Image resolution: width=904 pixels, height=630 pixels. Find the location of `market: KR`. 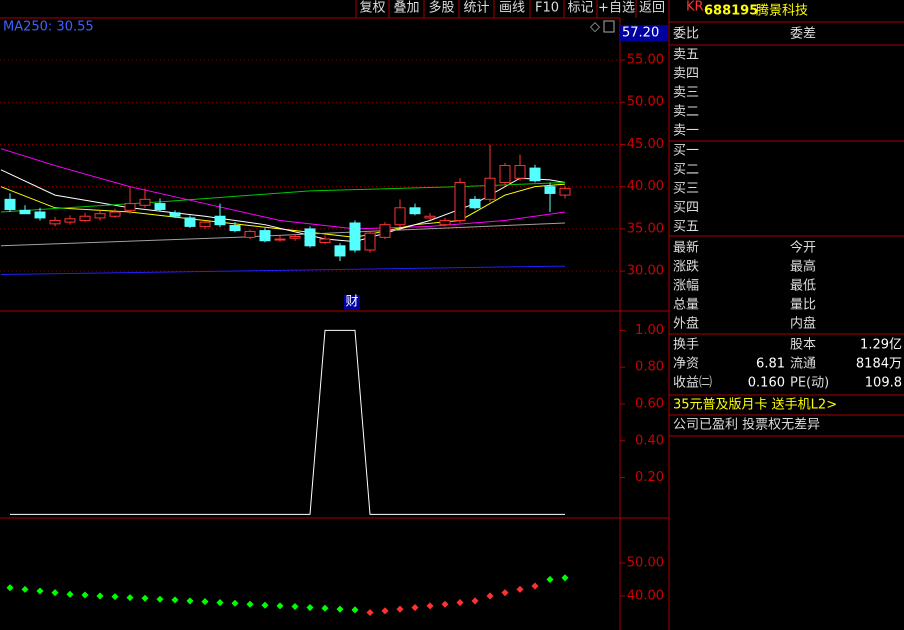

market: KR is located at coordinates (695, 7).